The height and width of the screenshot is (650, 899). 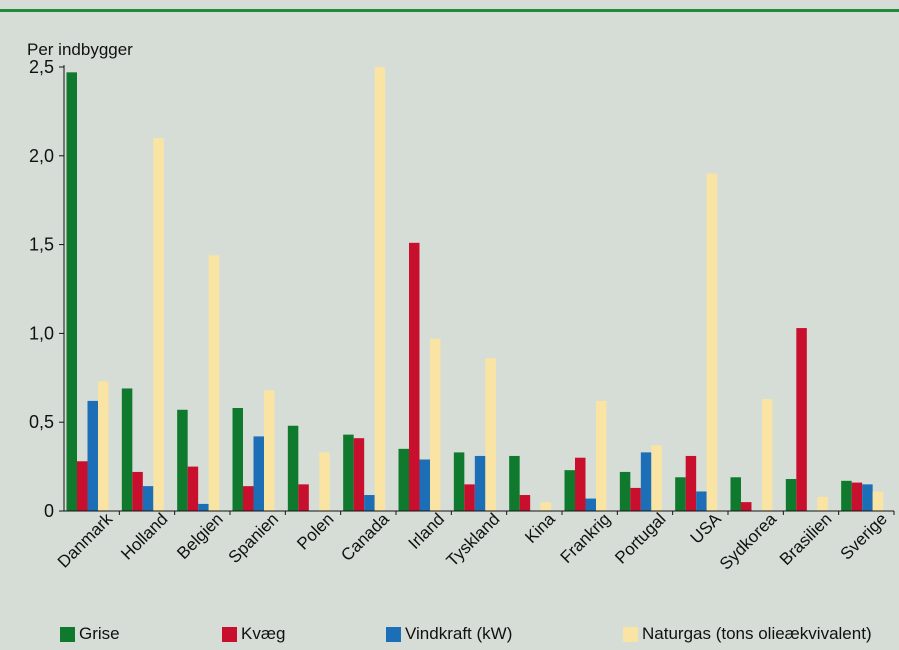 I want to click on x-category-label: Kina, so click(x=540, y=528).